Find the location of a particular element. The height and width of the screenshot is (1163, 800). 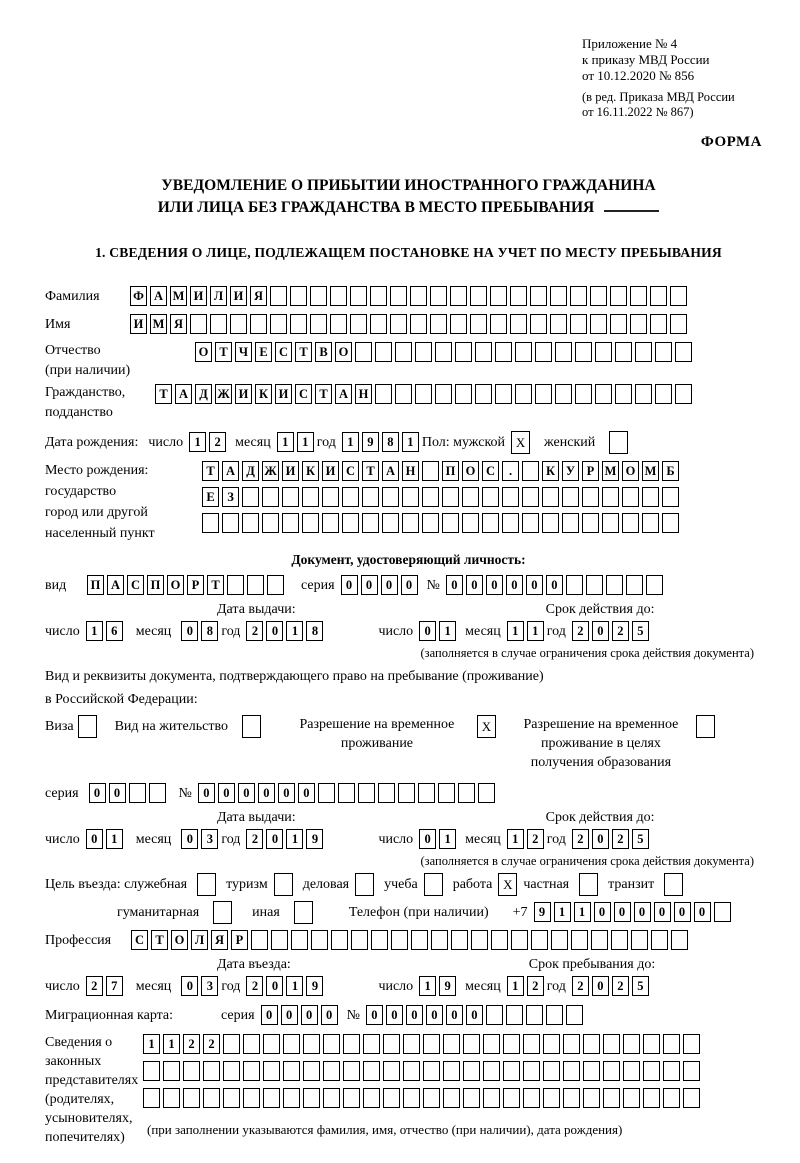

char-cell: Т is located at coordinates (223, 352).